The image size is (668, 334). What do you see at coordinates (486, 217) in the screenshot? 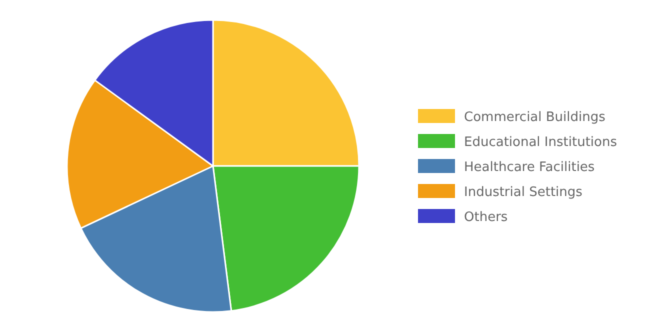
I see `legend-label: Others` at bounding box center [486, 217].